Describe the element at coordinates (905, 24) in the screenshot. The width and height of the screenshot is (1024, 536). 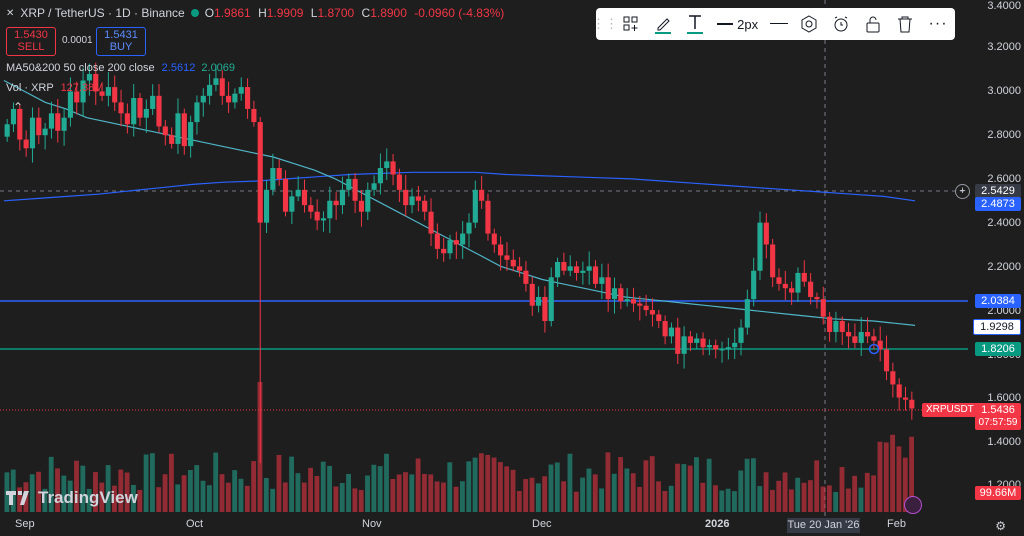
I see `delete-icon` at that location.